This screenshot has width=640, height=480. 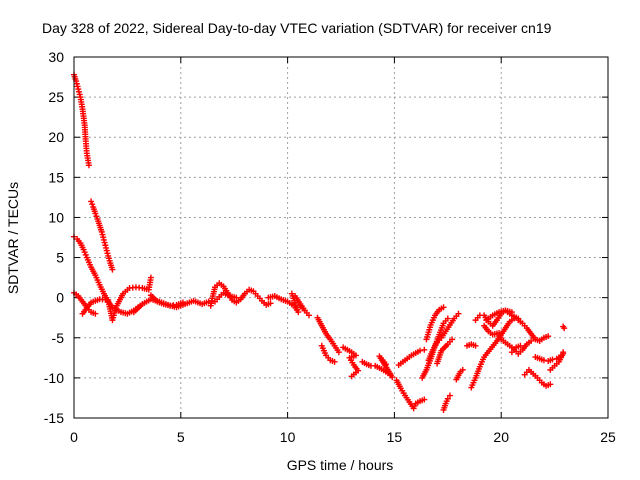 I want to click on y-tick-label: 0, so click(x=60, y=298).